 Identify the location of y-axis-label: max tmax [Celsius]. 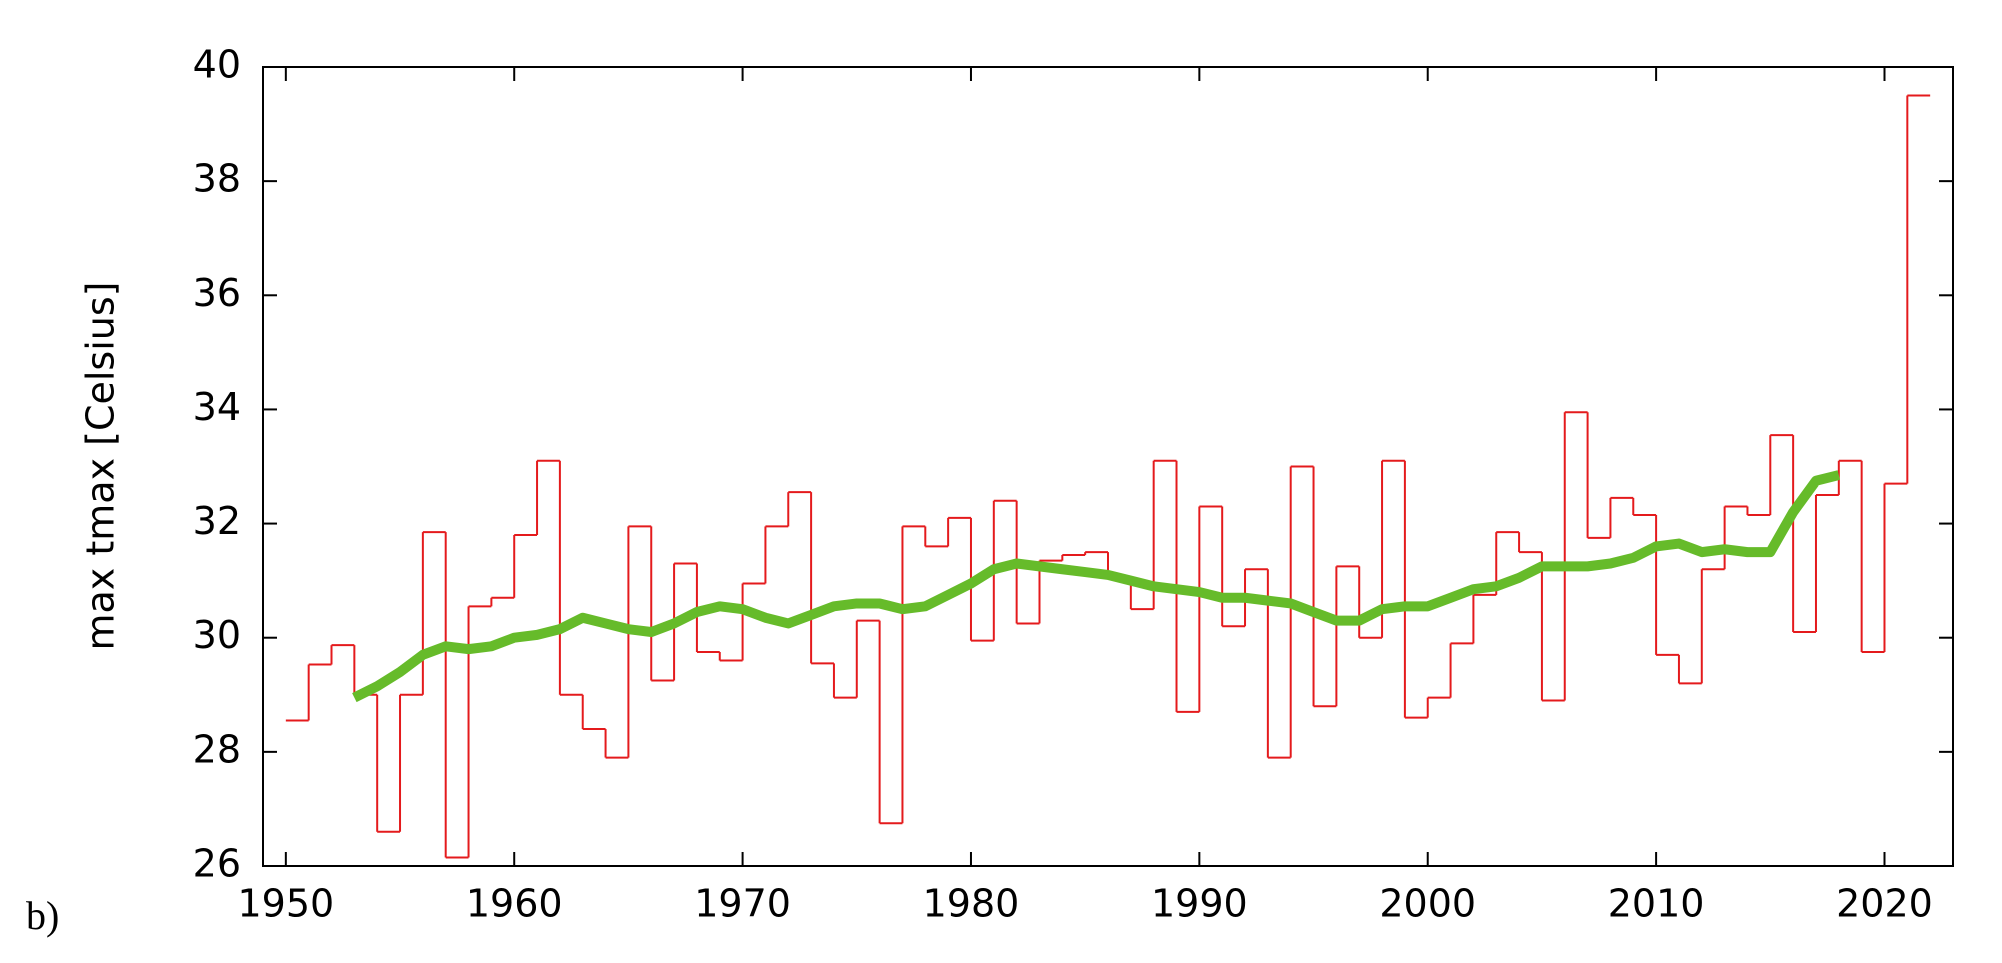
(101, 466).